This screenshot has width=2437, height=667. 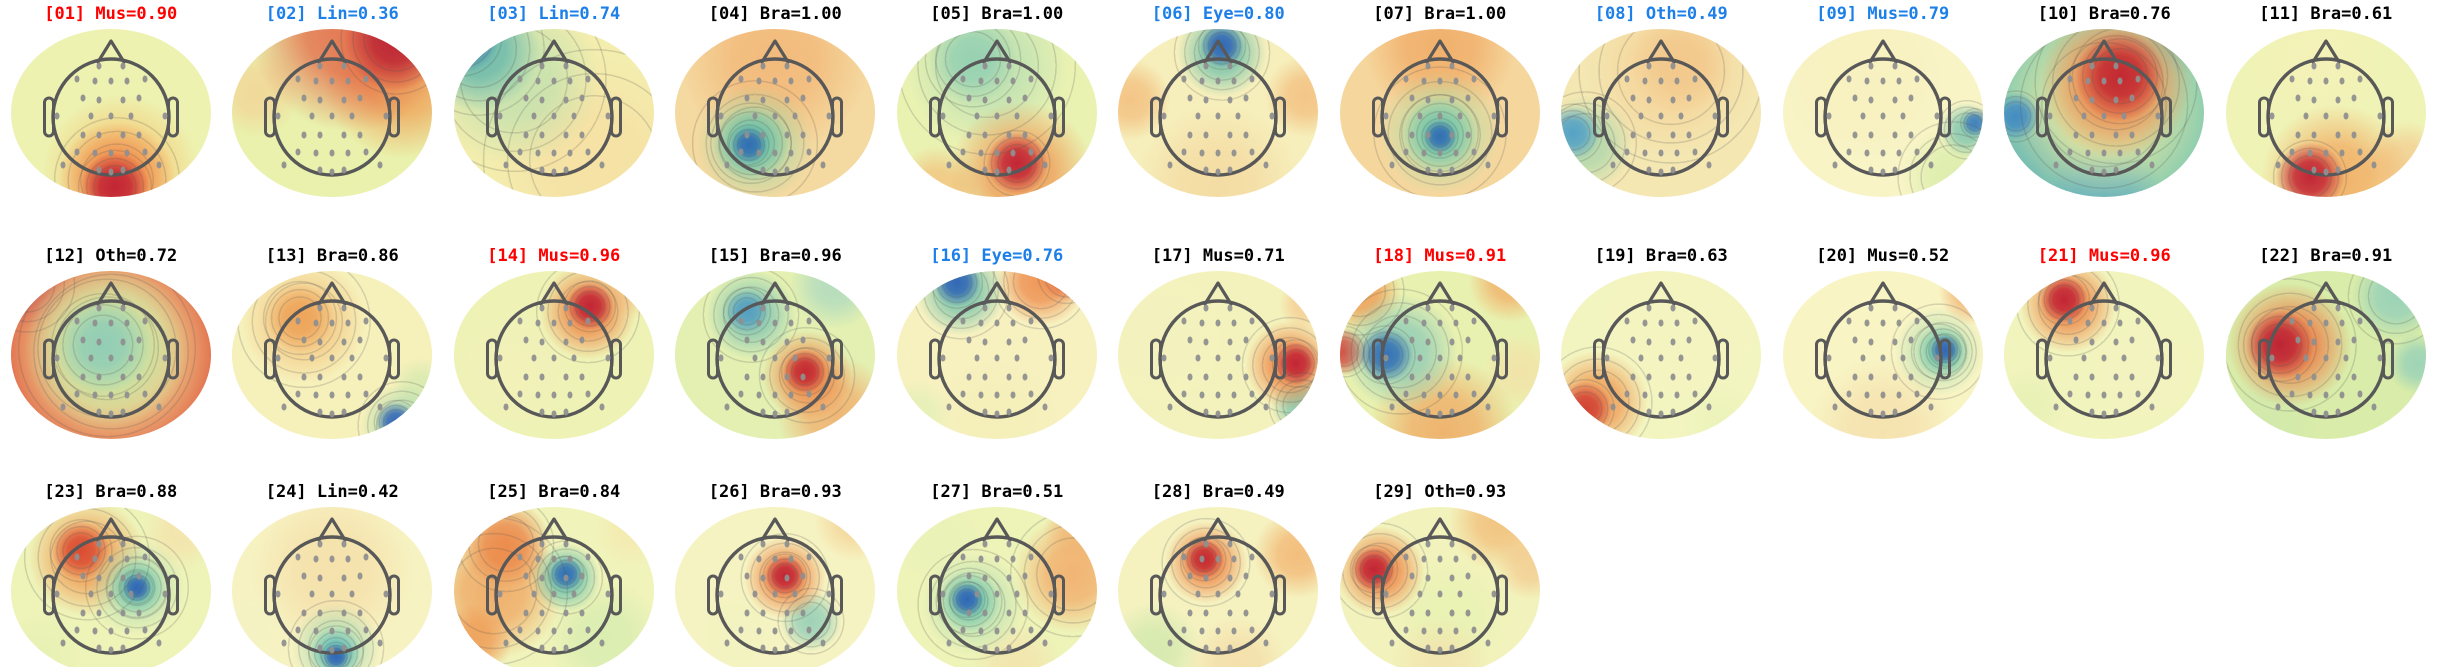 What do you see at coordinates (2326, 256) in the screenshot?
I see `component-title: [22] Bra=0.91` at bounding box center [2326, 256].